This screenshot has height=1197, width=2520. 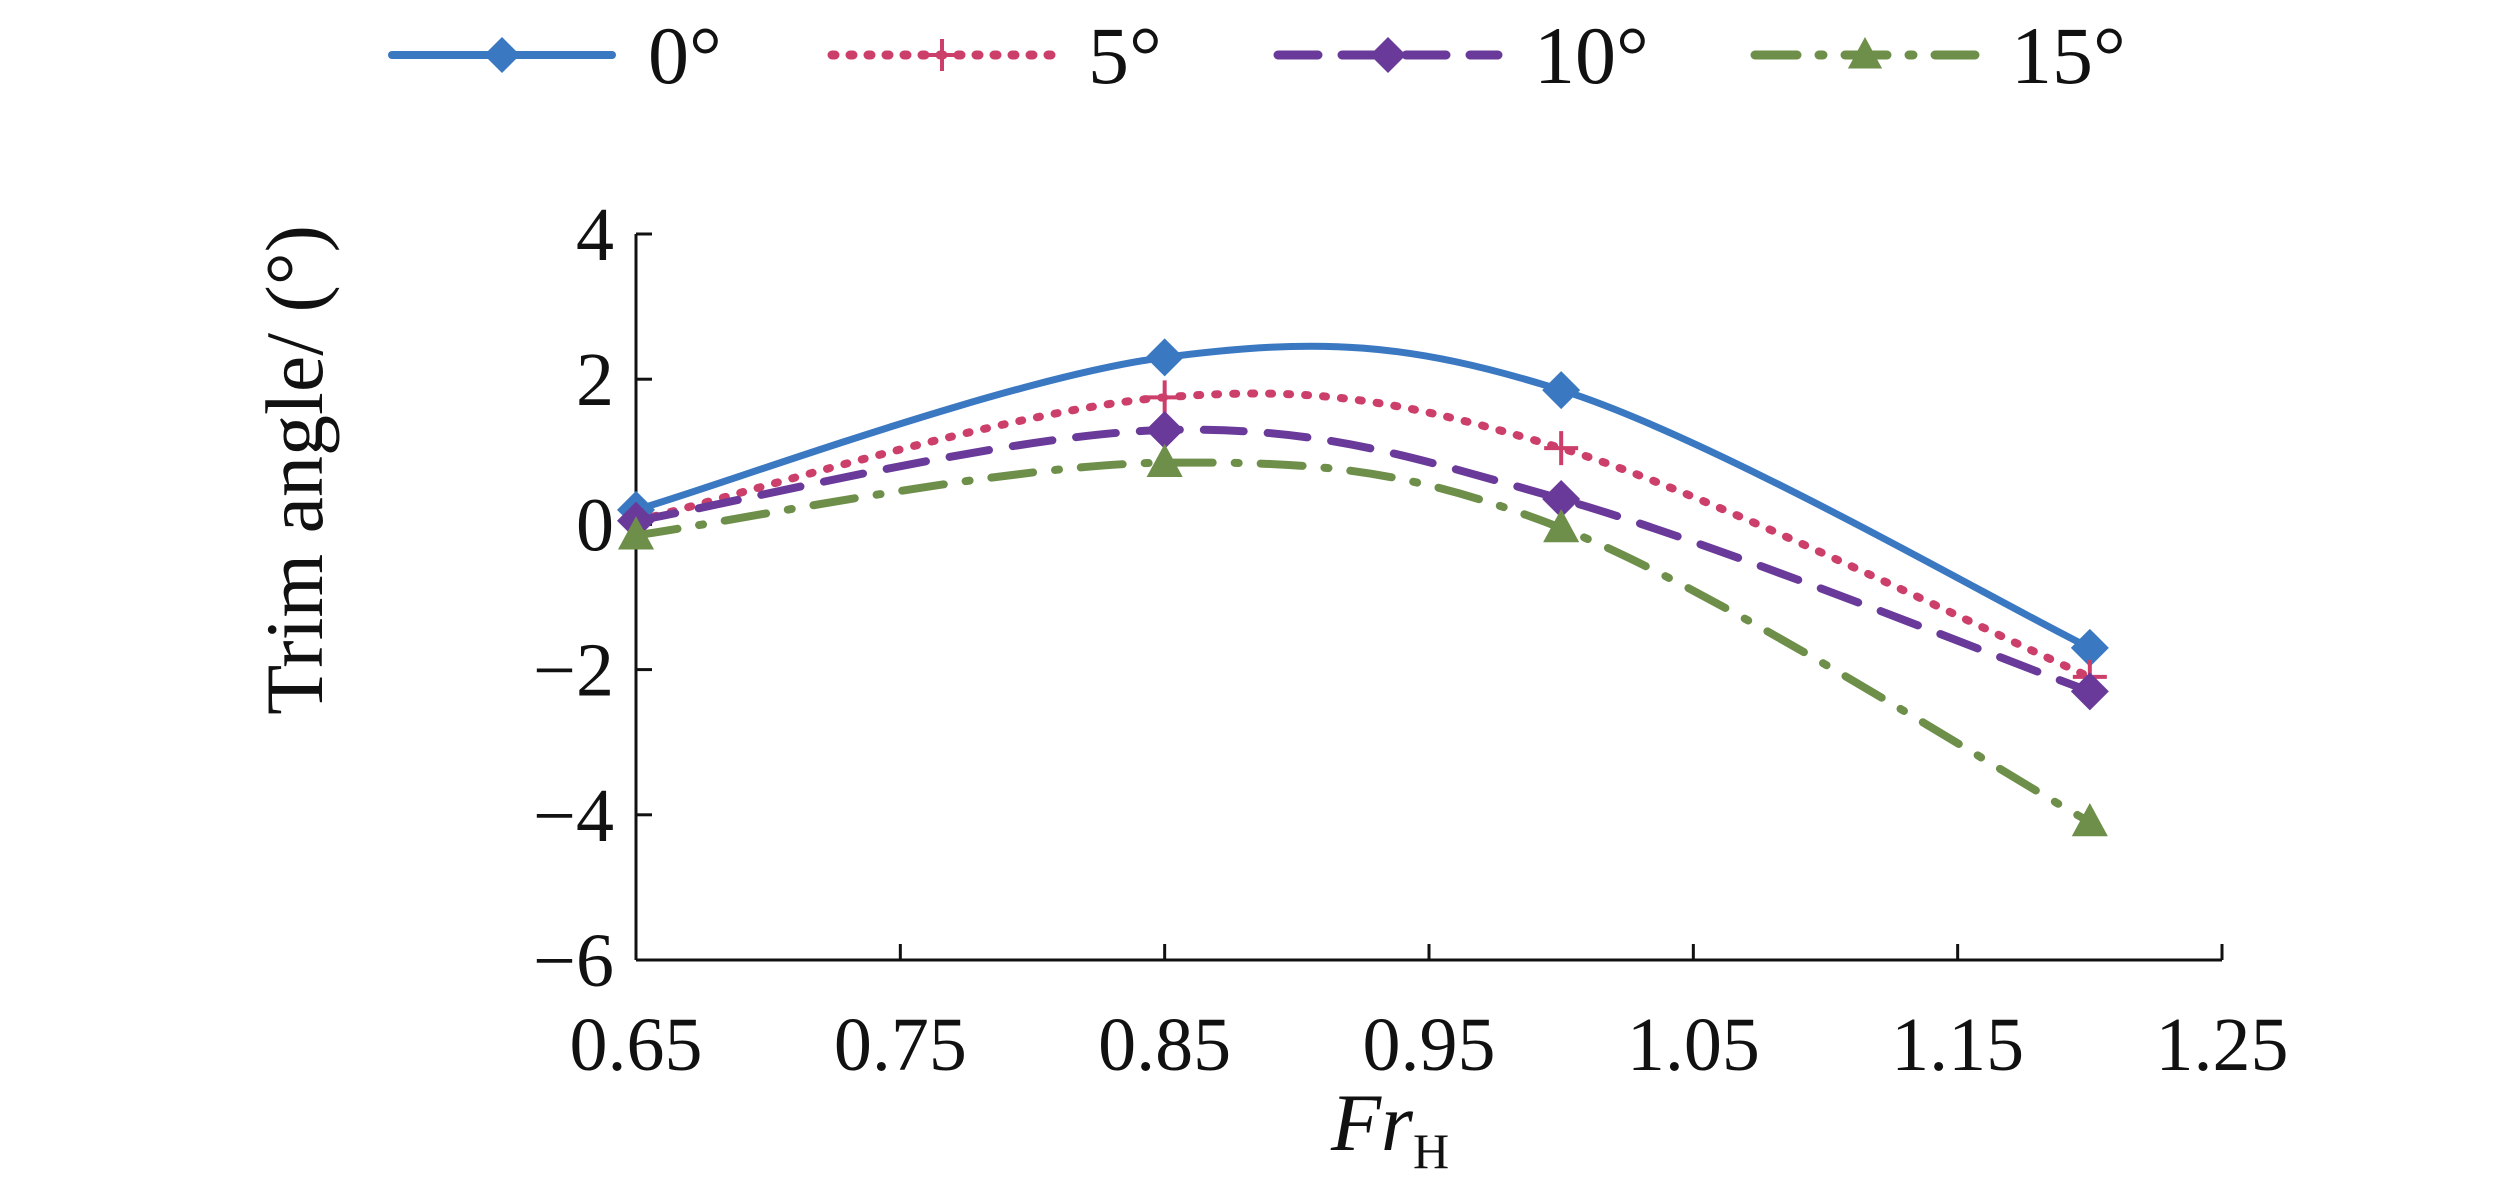 I want to click on y-tick-label: −6, so click(x=573, y=961).